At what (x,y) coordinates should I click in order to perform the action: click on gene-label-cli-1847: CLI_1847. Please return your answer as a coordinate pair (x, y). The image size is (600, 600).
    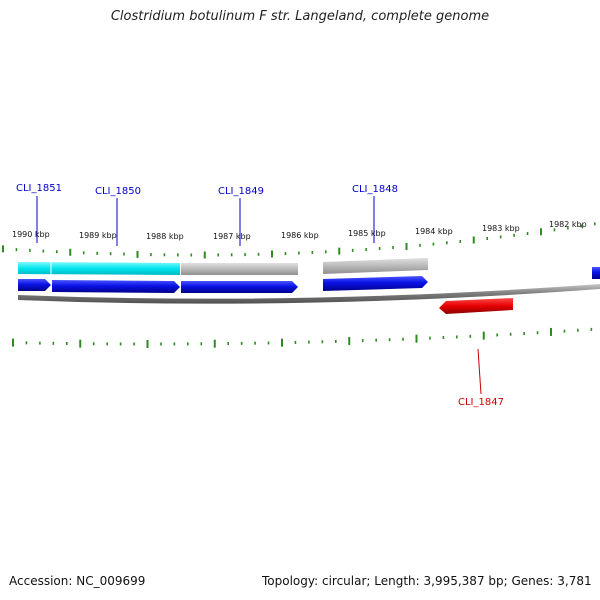
    Looking at the image, I should click on (481, 402).